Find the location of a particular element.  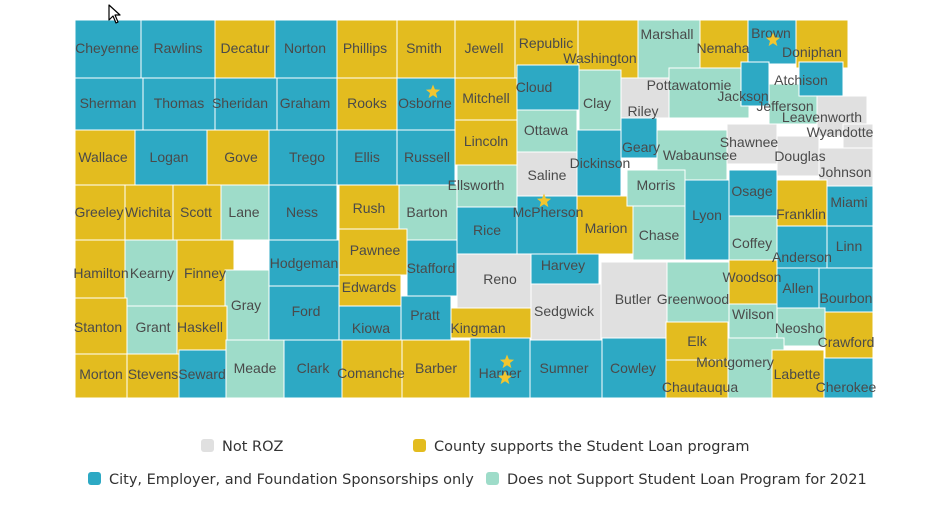

county-gray is located at coordinates (247, 305).